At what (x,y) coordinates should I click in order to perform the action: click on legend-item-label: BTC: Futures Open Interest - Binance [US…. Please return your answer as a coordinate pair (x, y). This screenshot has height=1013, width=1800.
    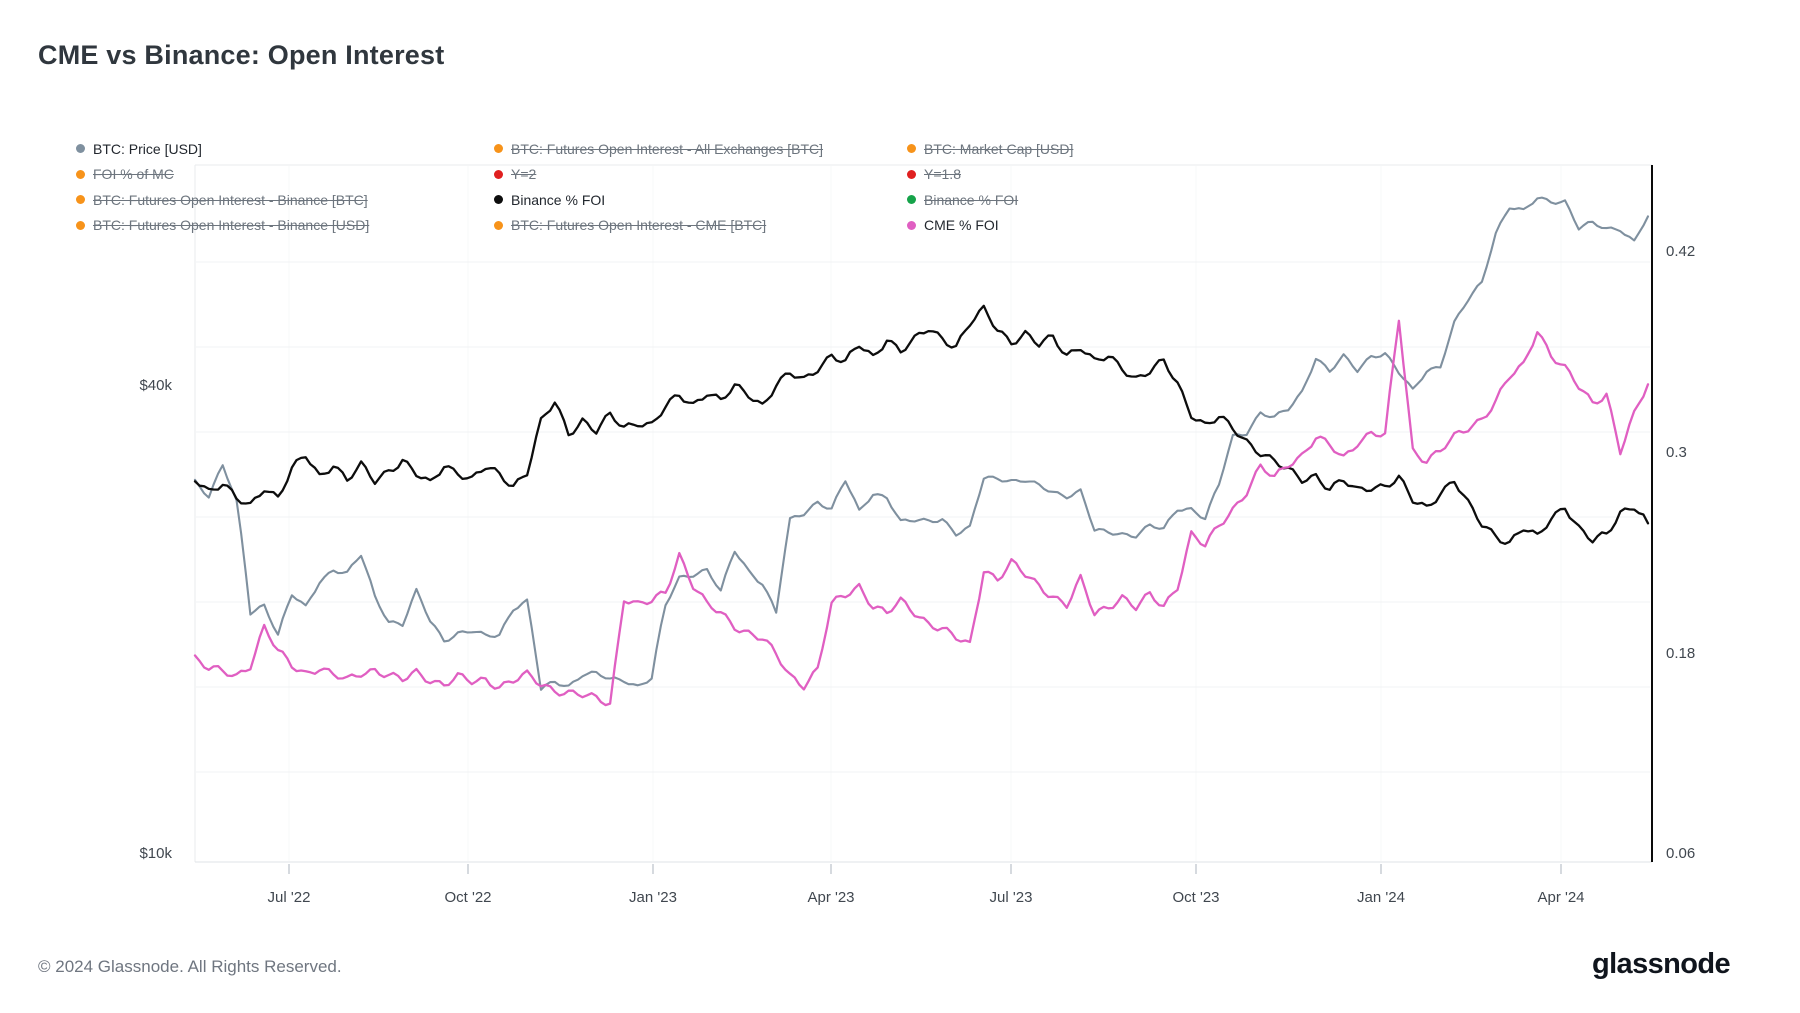
    Looking at the image, I should click on (231, 225).